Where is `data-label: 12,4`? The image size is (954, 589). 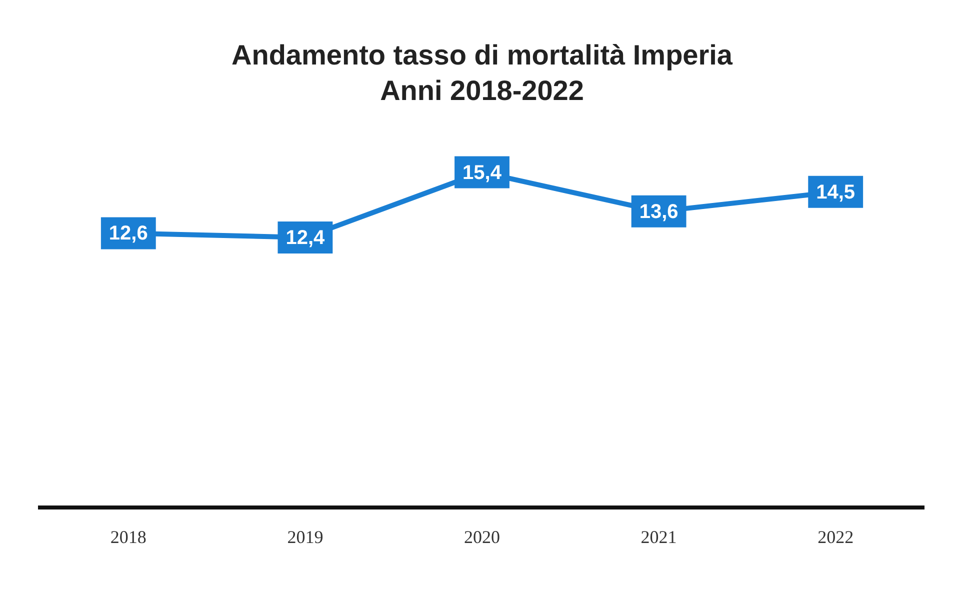
data-label: 12,4 is located at coordinates (306, 238).